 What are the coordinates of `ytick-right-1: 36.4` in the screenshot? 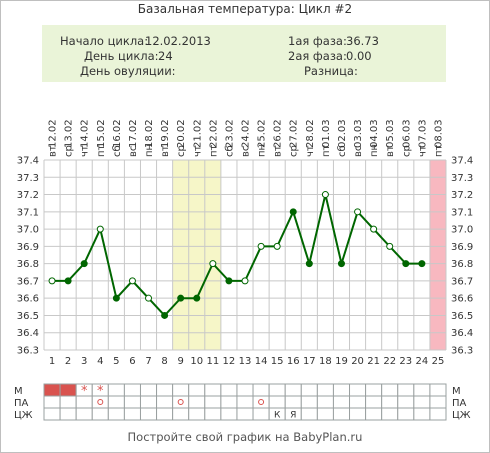 It's located at (462, 333).